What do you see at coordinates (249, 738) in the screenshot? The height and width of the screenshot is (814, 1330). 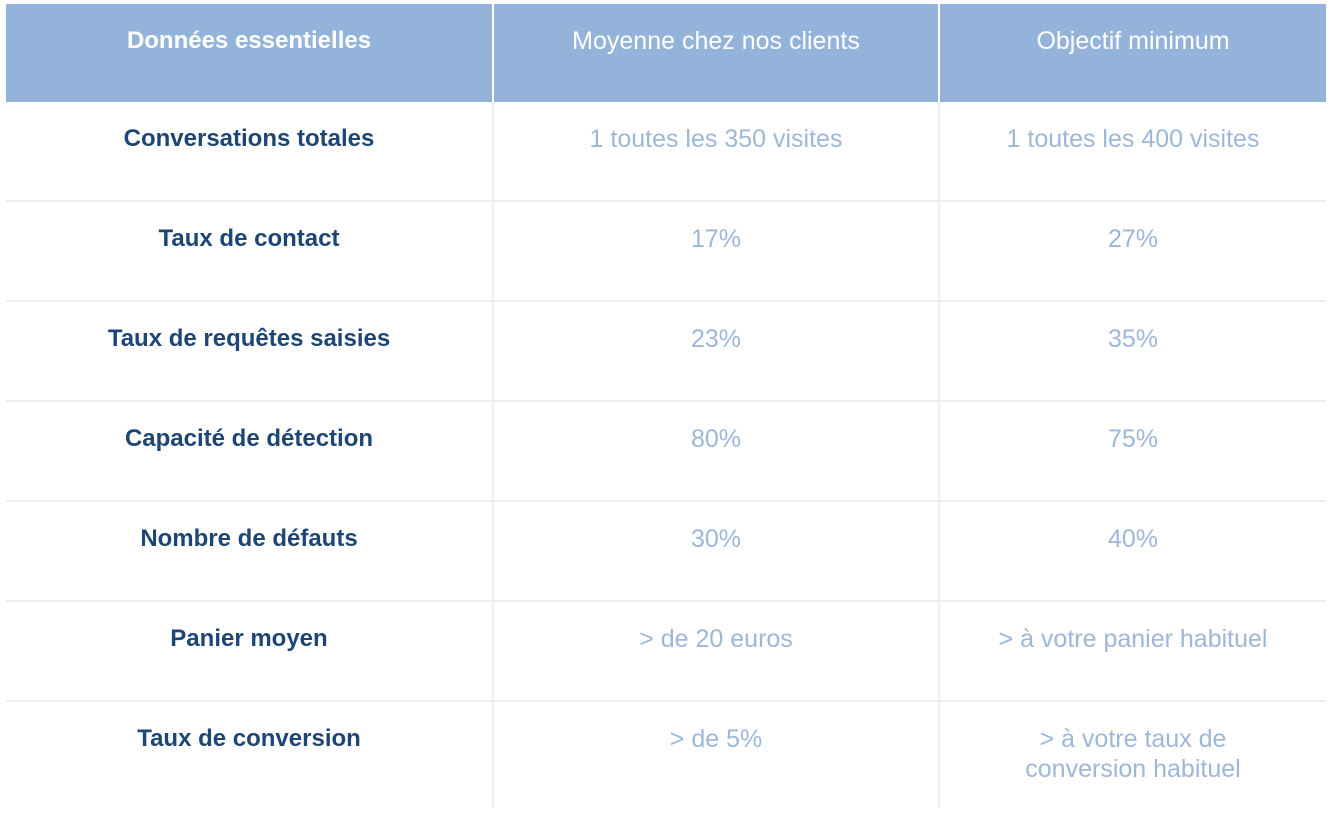 I see `row-label: Taux de conversion` at bounding box center [249, 738].